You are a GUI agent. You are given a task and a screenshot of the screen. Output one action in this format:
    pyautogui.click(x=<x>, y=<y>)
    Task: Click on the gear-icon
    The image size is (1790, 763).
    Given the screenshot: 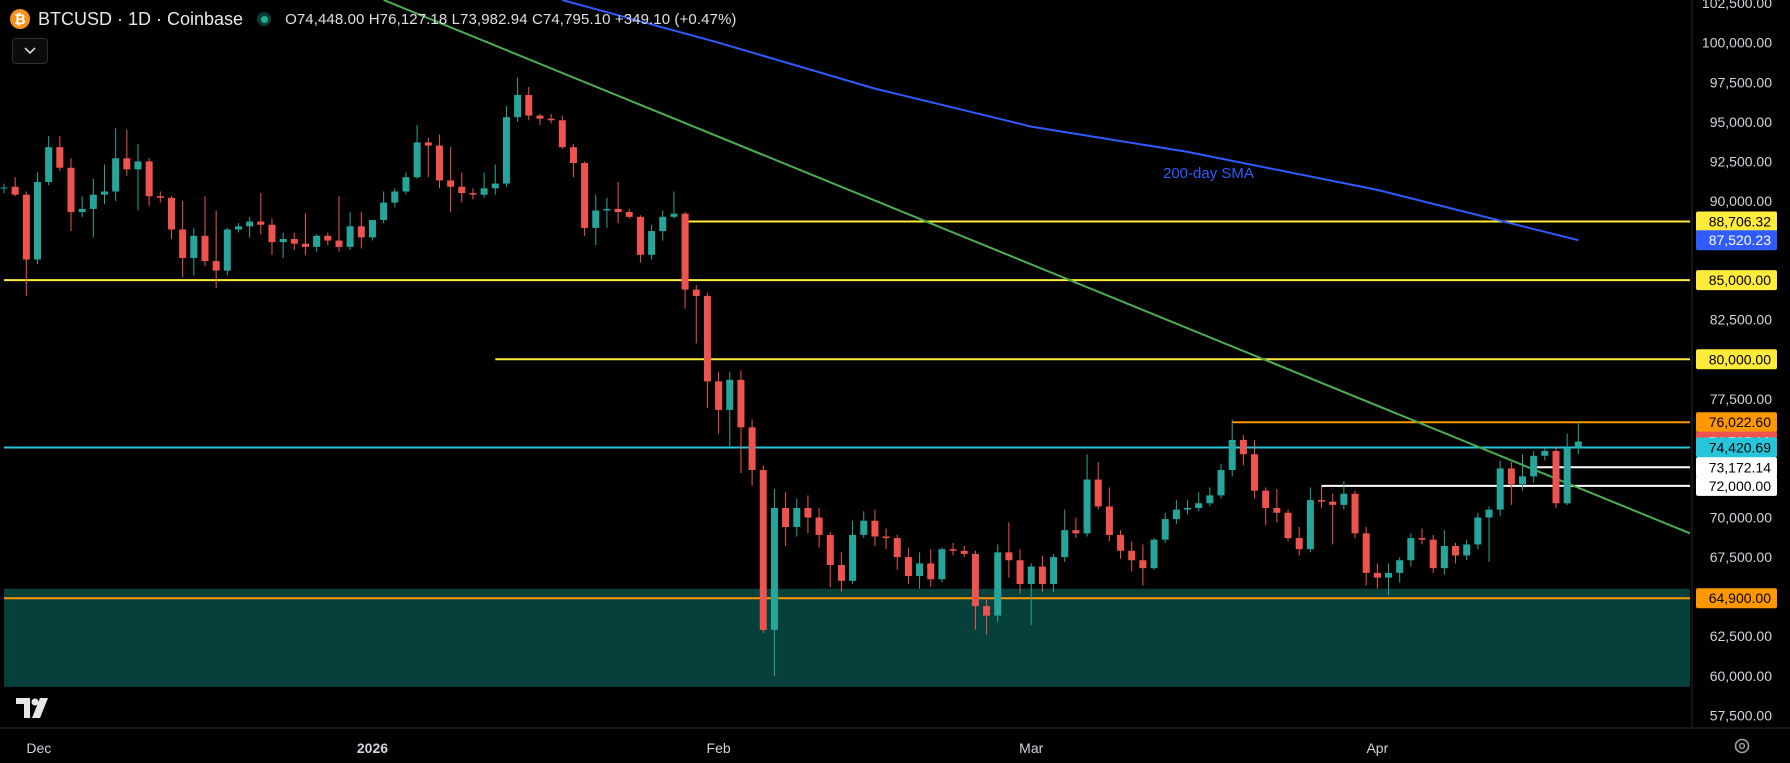 What is the action you would take?
    pyautogui.click(x=1742, y=746)
    